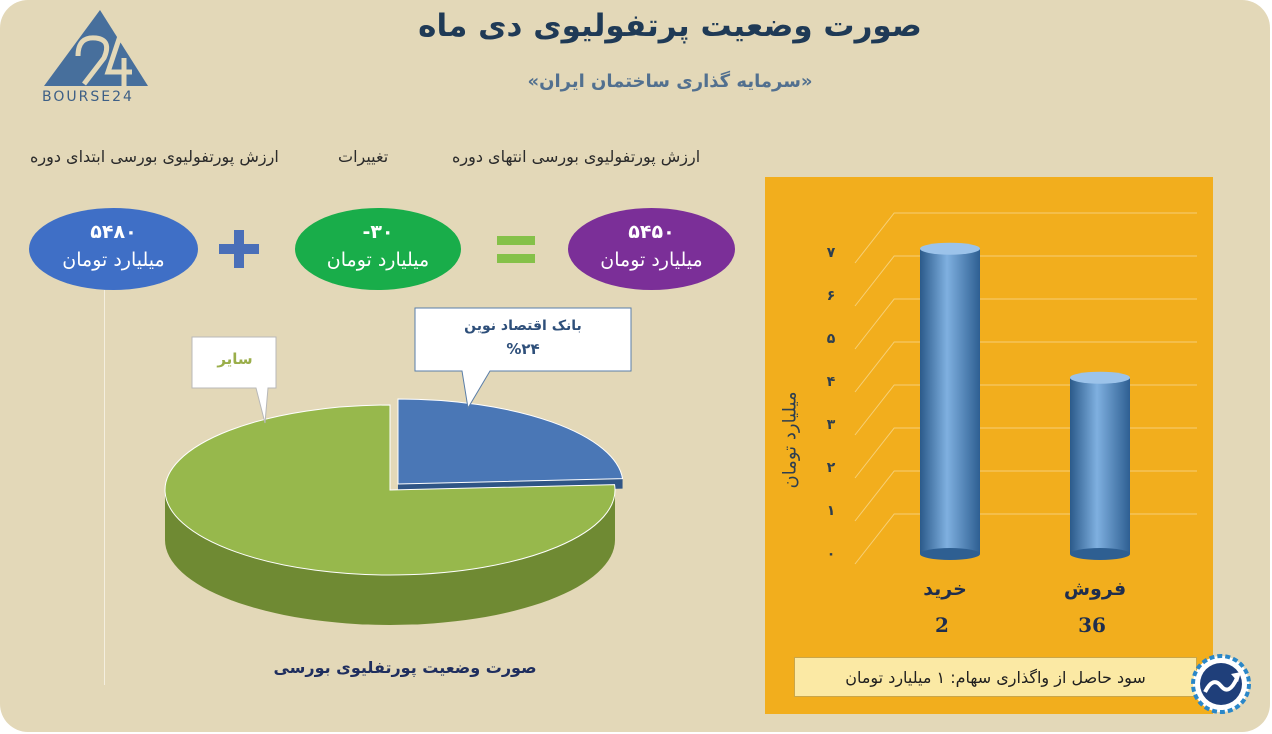 Image resolution: width=1272 pixels, height=734 pixels. I want to click on pie-callouts, so click(411, 365).